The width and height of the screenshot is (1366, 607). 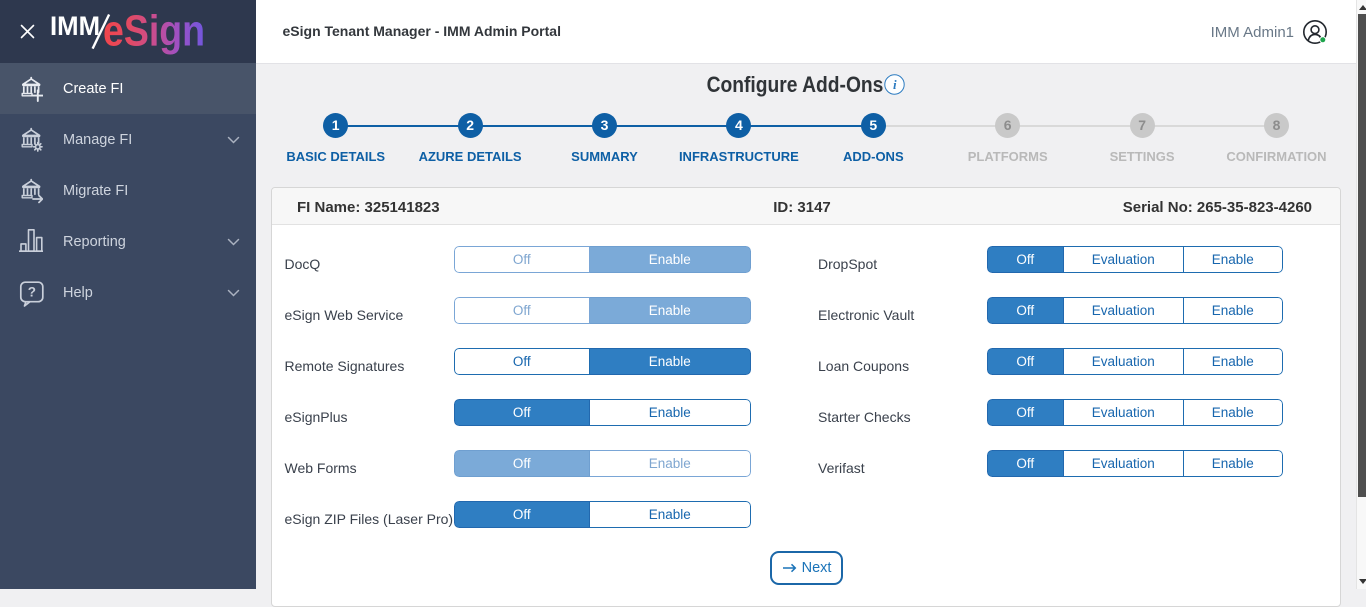 What do you see at coordinates (75, 26) in the screenshot?
I see `svg-text: IMM` at bounding box center [75, 26].